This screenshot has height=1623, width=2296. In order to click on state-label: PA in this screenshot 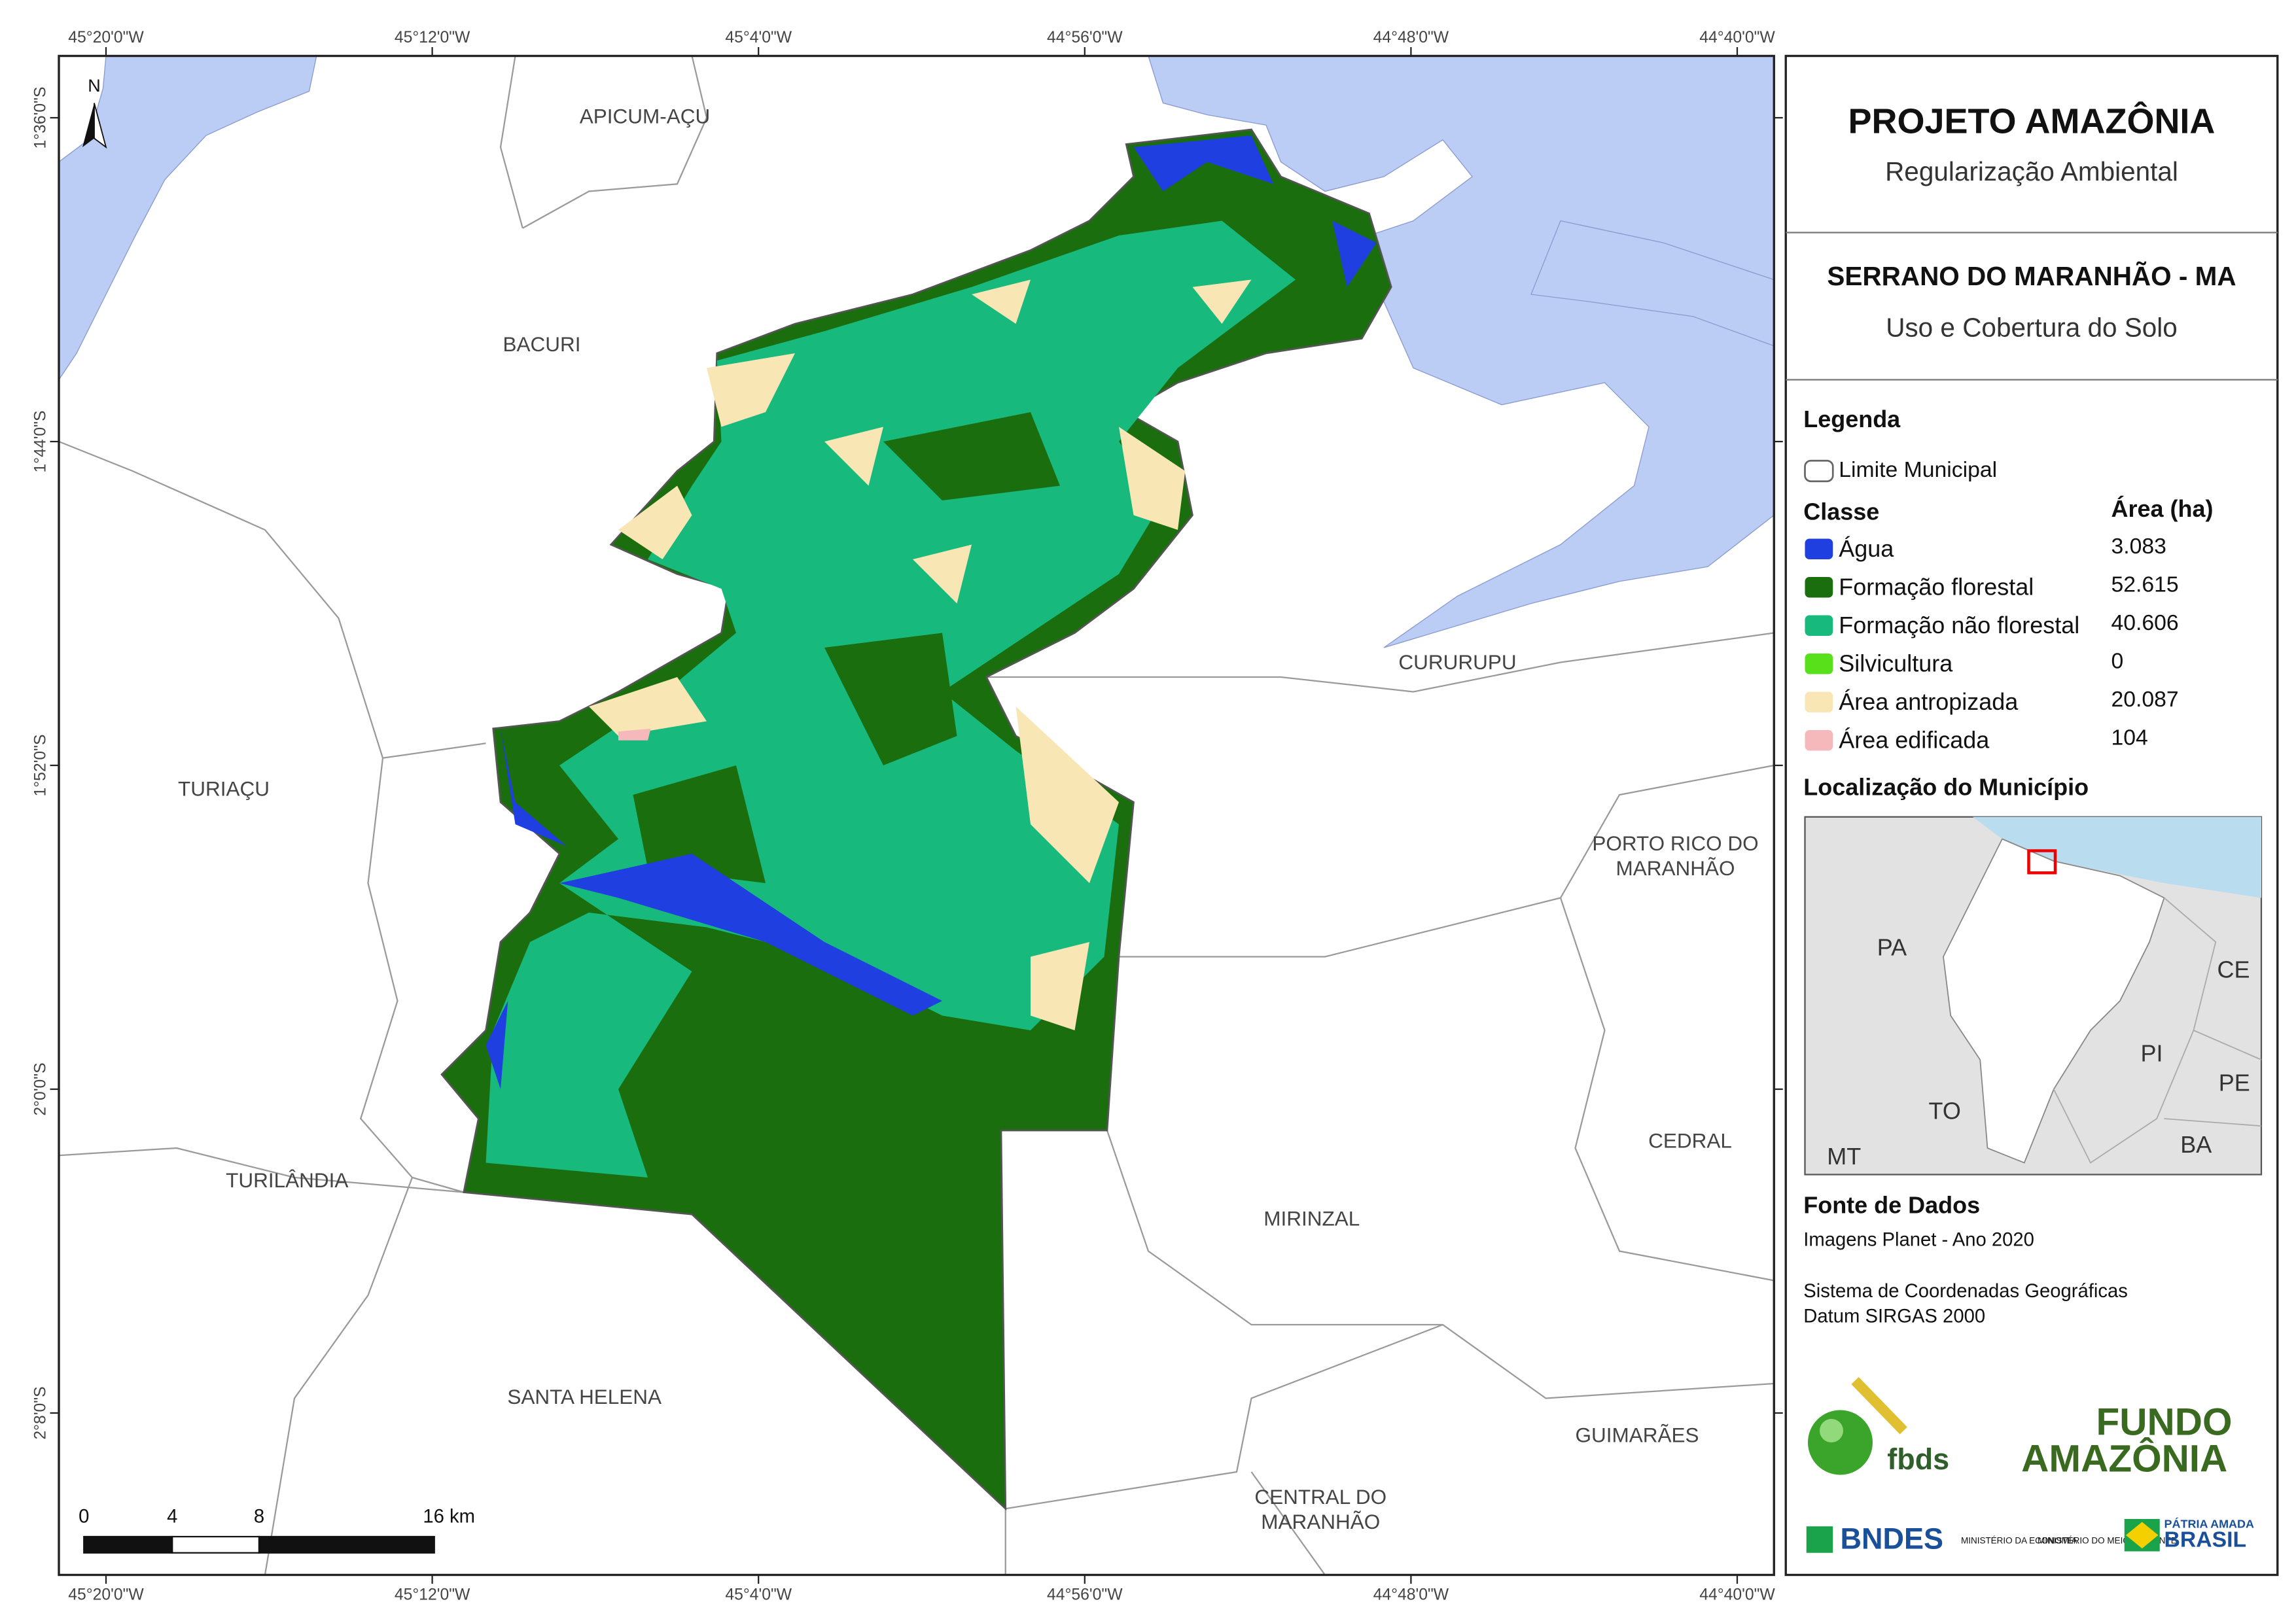, I will do `click(1892, 948)`.